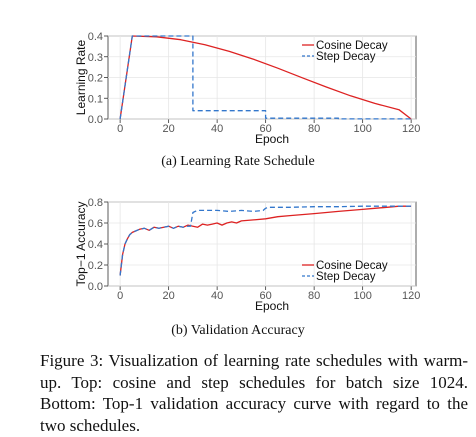 This screenshot has width=476, height=437. I want to click on y-tick-label: 0.1, so click(95, 99).